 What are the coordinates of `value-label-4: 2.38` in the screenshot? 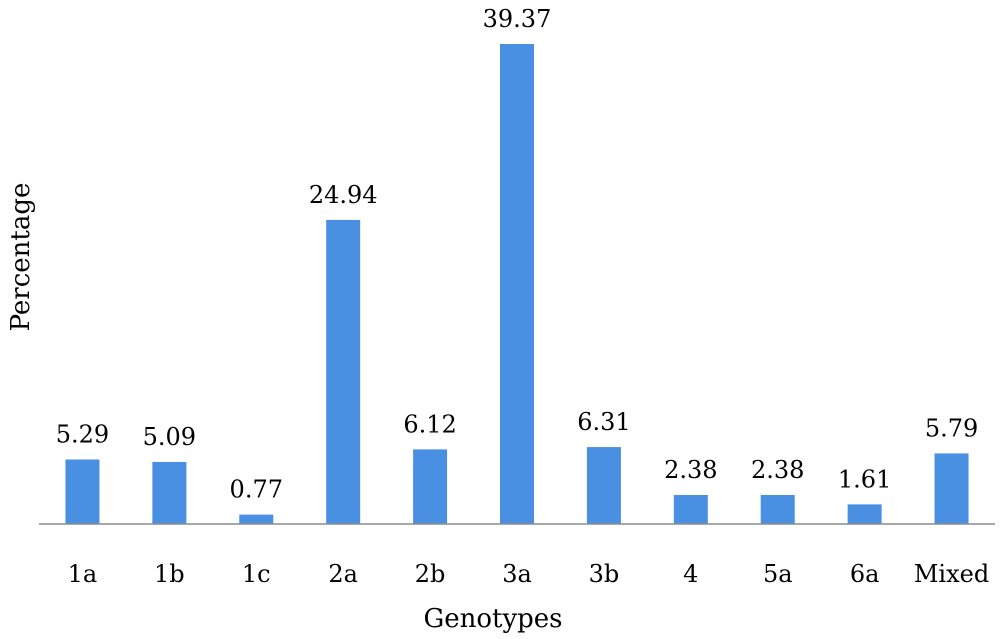 It's located at (690, 470).